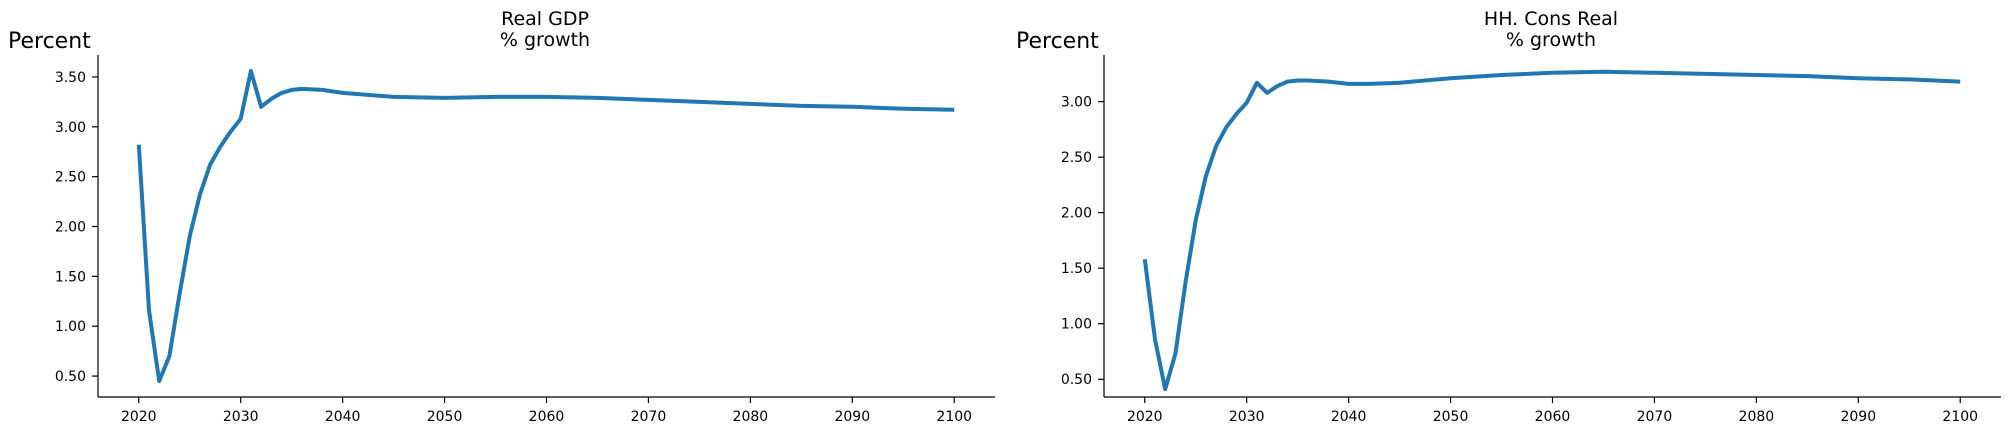  Describe the element at coordinates (545, 19) in the screenshot. I see `chart-real-gdp-title: Real GDP` at that location.